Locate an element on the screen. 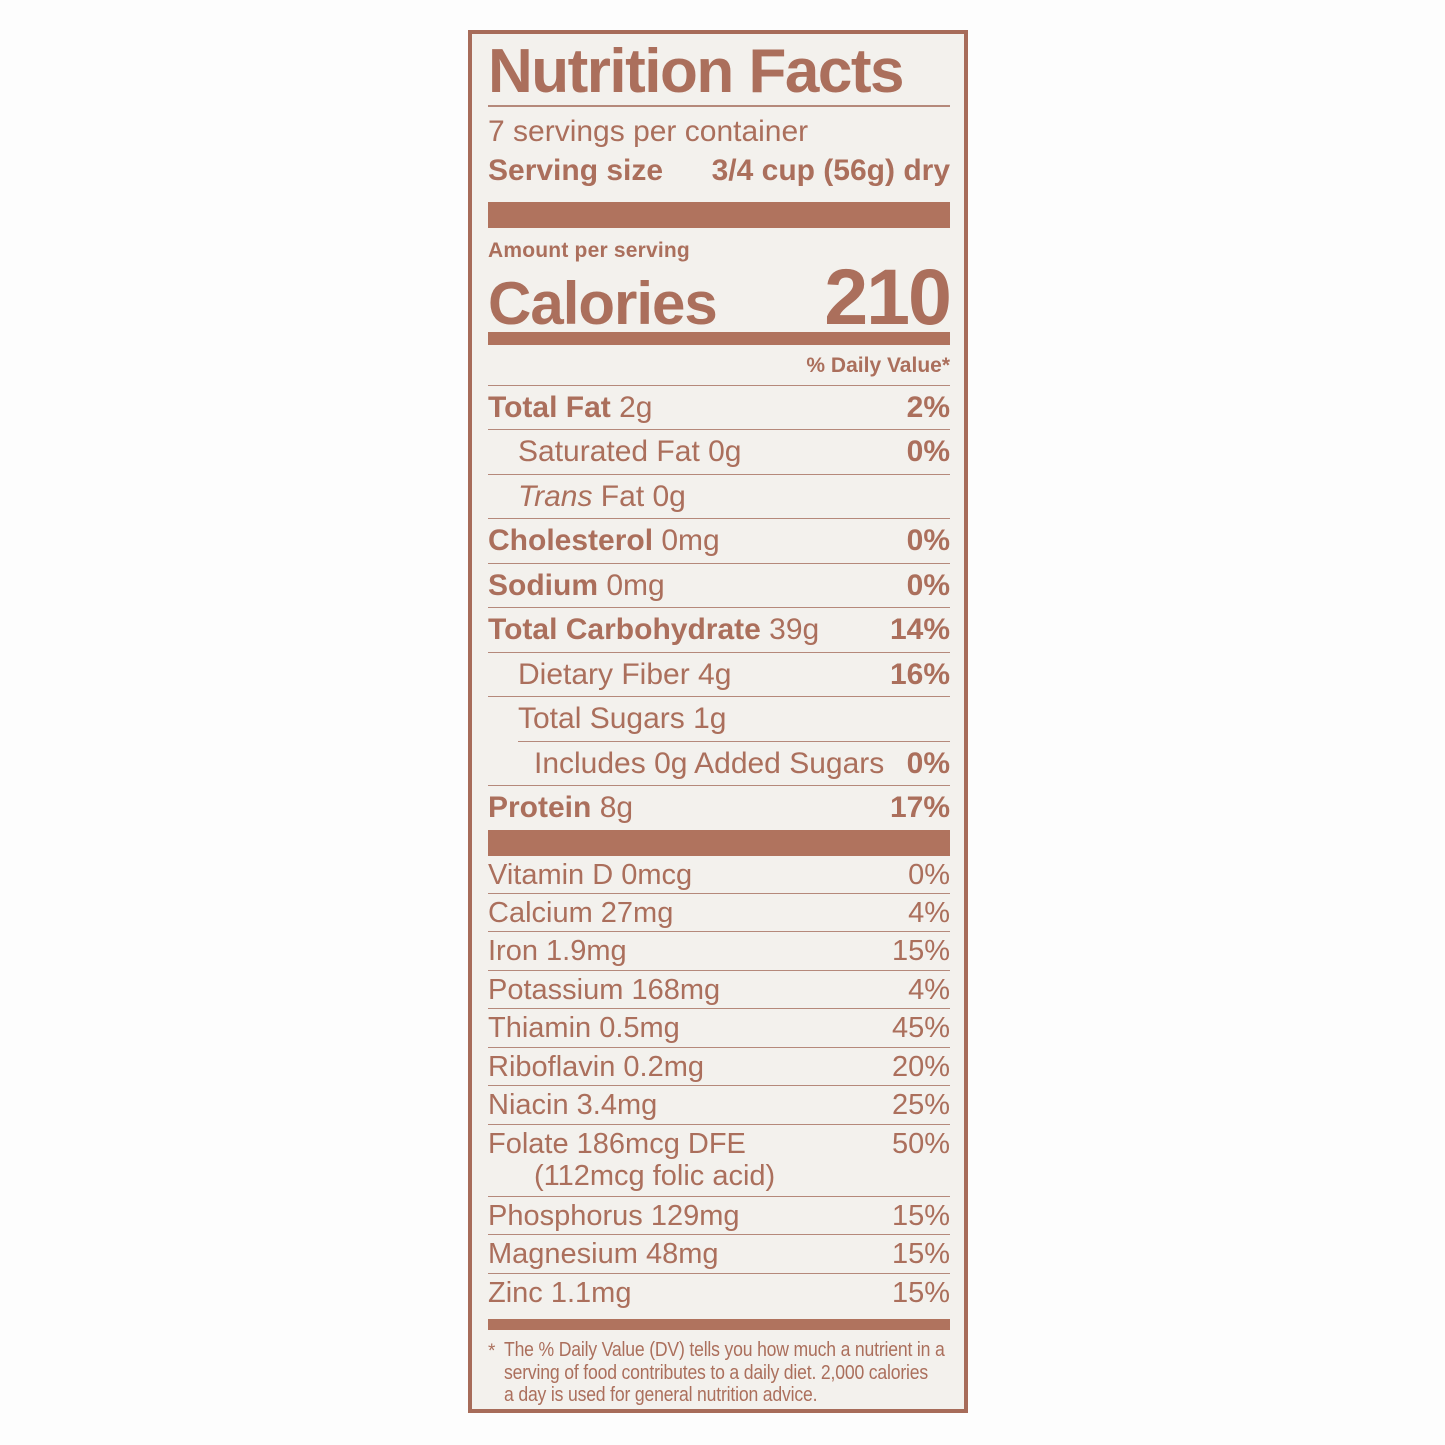  nutrient-name: Dietary Fiber 4g is located at coordinates (625, 674).